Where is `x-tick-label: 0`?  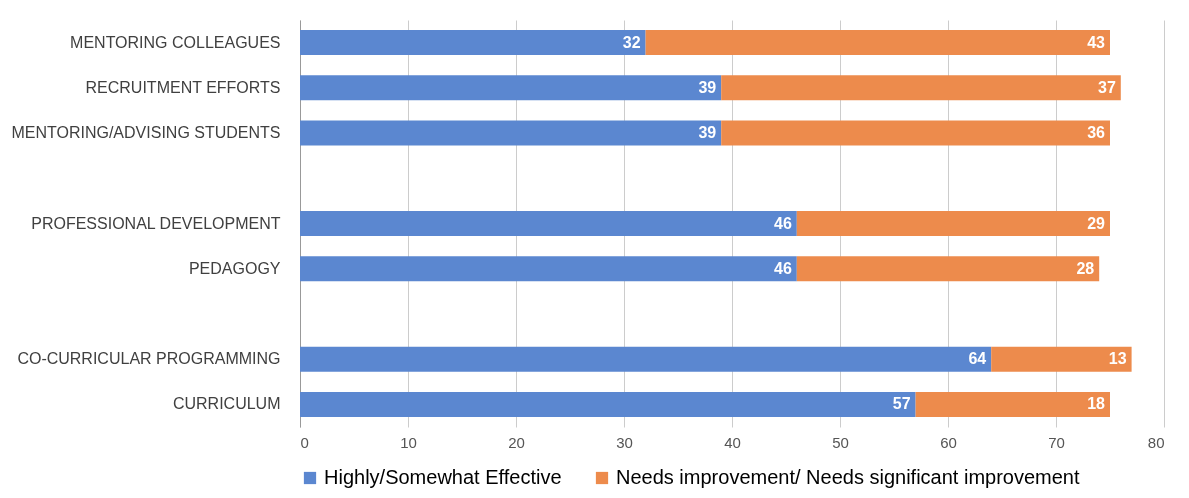
x-tick-label: 0 is located at coordinates (304, 442).